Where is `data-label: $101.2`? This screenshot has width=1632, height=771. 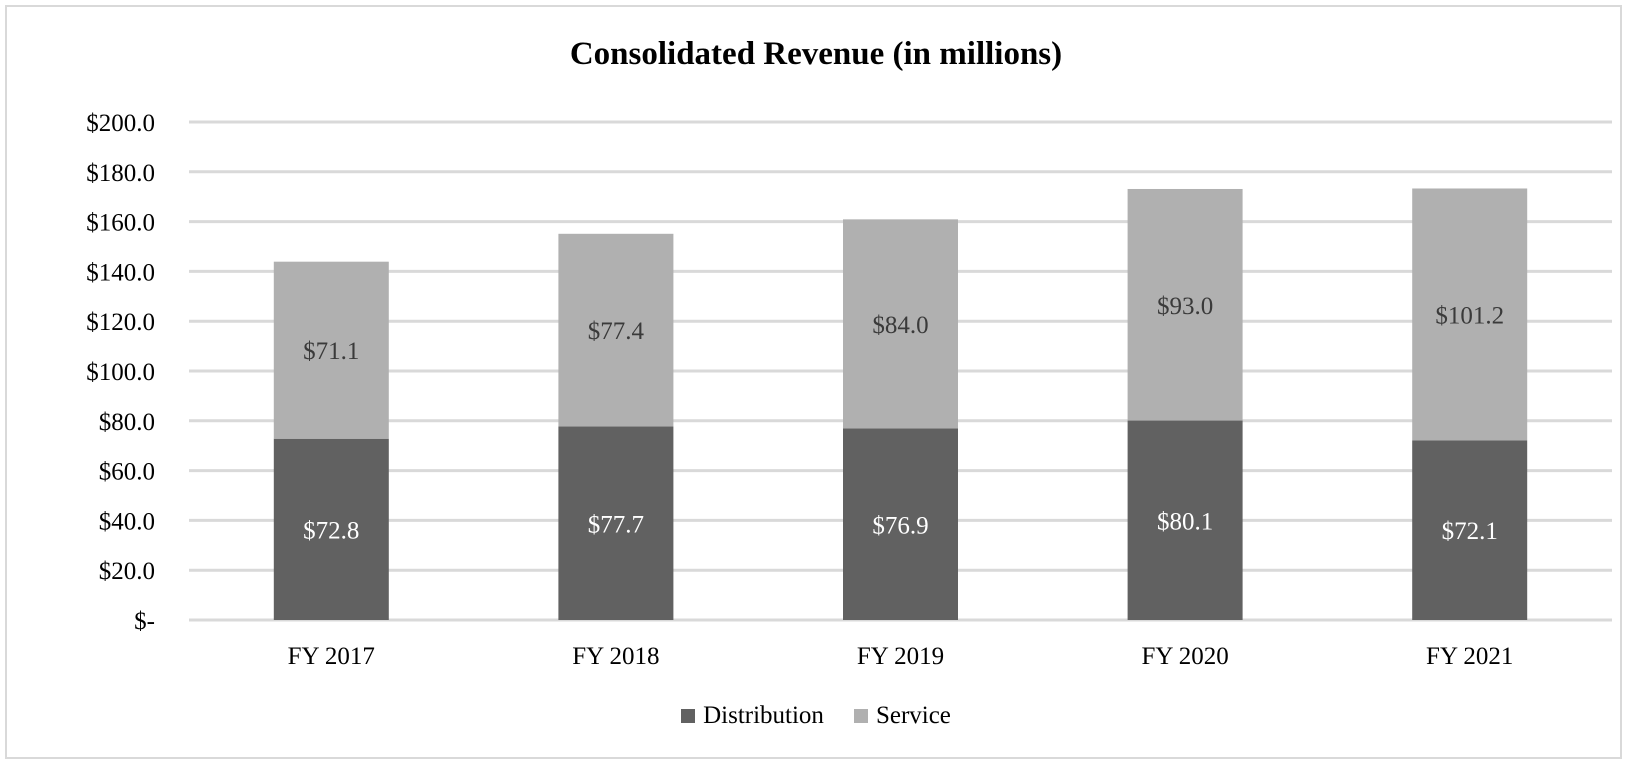
data-label: $101.2 is located at coordinates (1469, 315).